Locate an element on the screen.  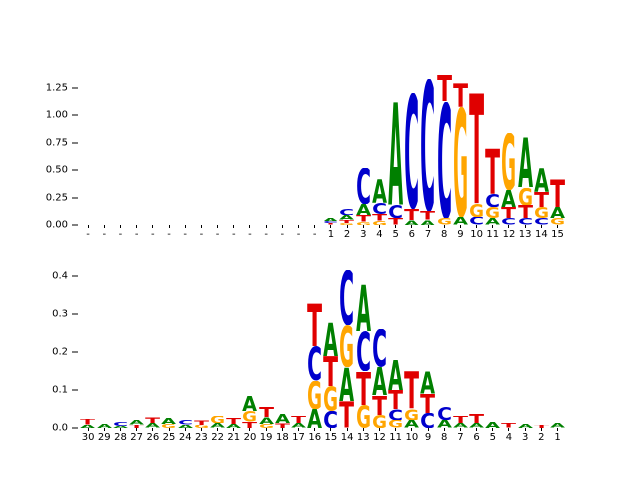
x-tick: 29 is located at coordinates (104, 435).